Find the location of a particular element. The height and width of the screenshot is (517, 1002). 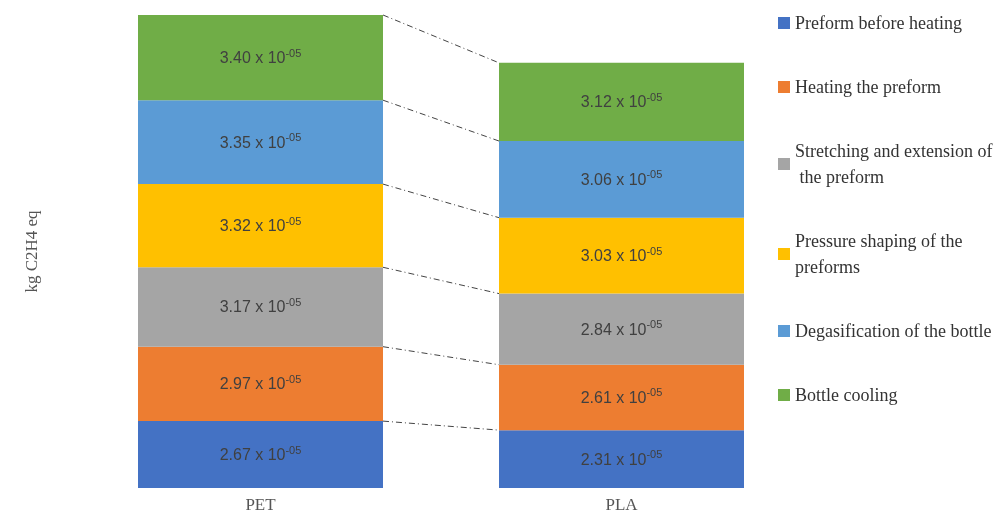

legend-label: Stretching and extension of the preform is located at coordinates (894, 164).